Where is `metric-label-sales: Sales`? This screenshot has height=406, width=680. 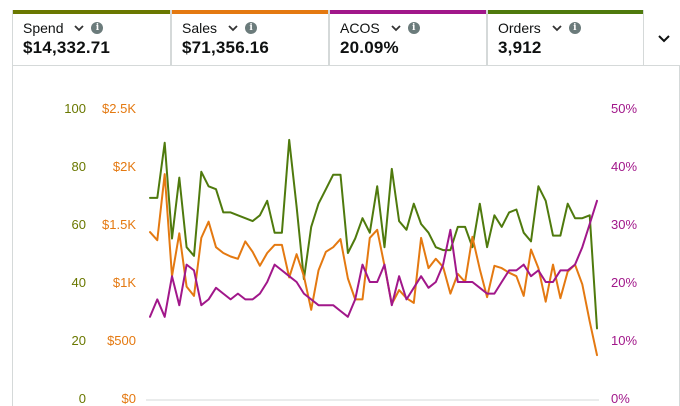
metric-label-sales: Sales is located at coordinates (200, 28).